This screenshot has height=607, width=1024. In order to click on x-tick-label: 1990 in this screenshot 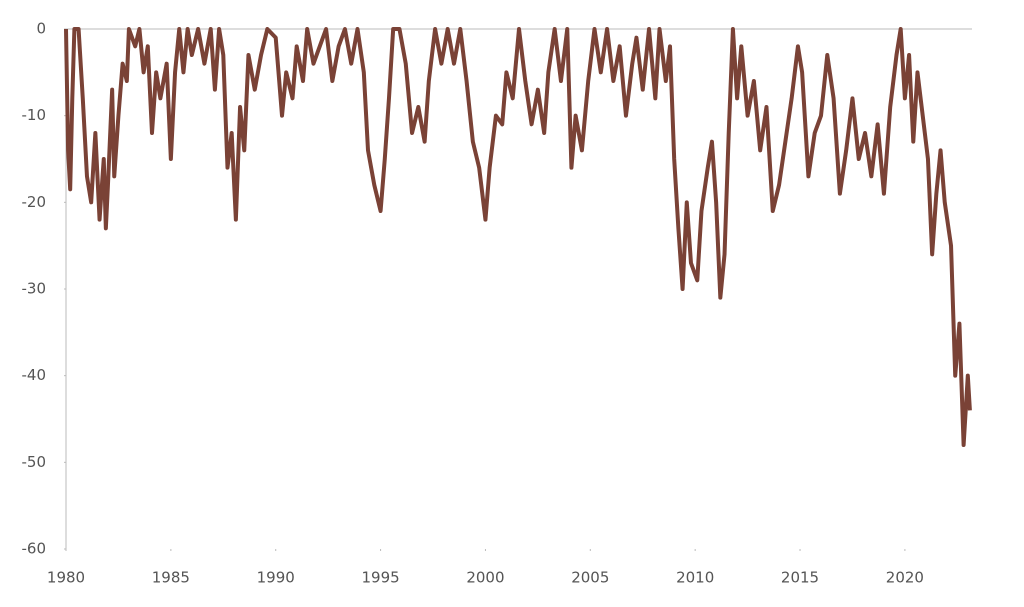, I will do `click(276, 578)`.